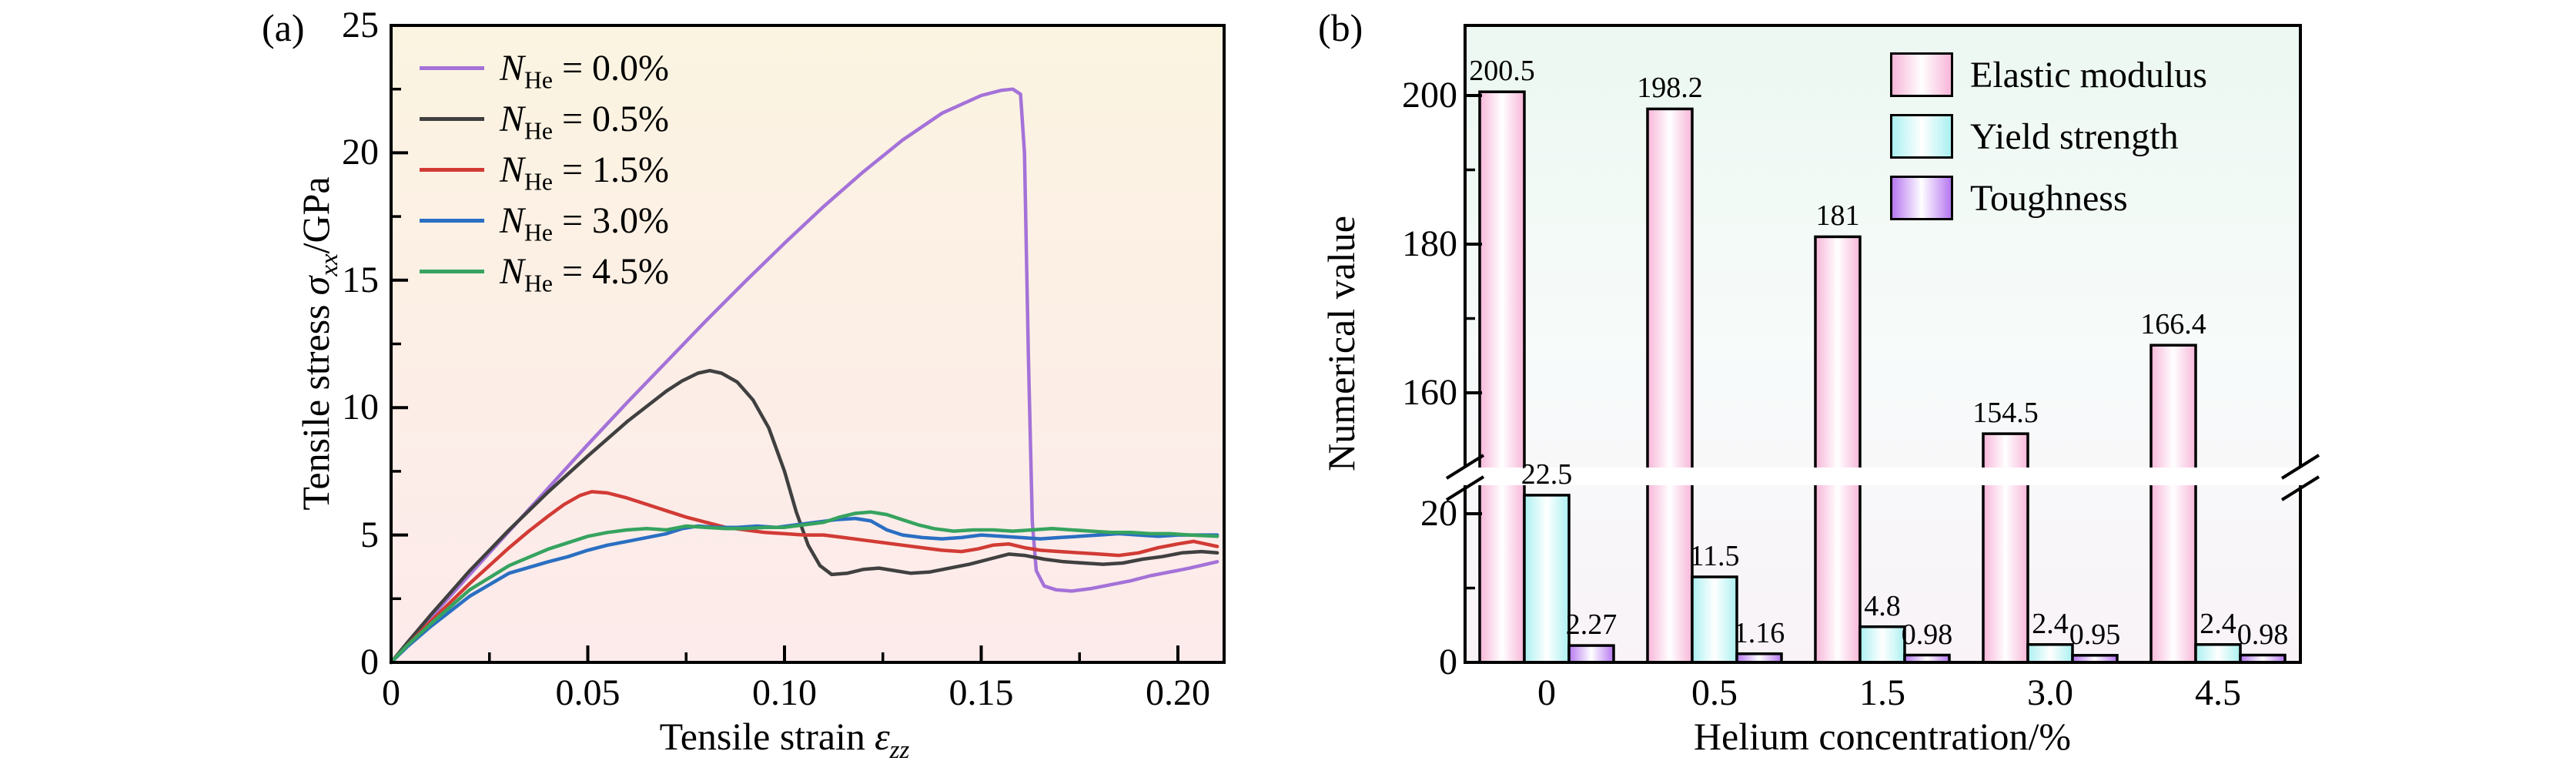 Image resolution: width=2576 pixels, height=781 pixels. What do you see at coordinates (1340, 28) in the screenshot?
I see `panel-b-tag: (b)` at bounding box center [1340, 28].